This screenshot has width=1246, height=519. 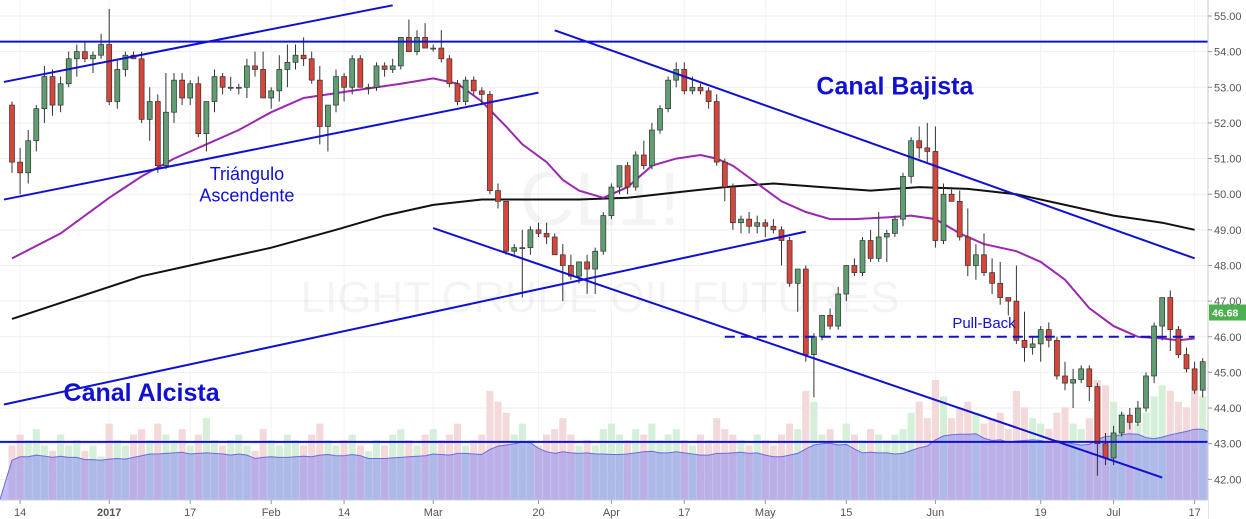 What do you see at coordinates (1228, 338) in the screenshot?
I see `price-tick-label: 46.00` at bounding box center [1228, 338].